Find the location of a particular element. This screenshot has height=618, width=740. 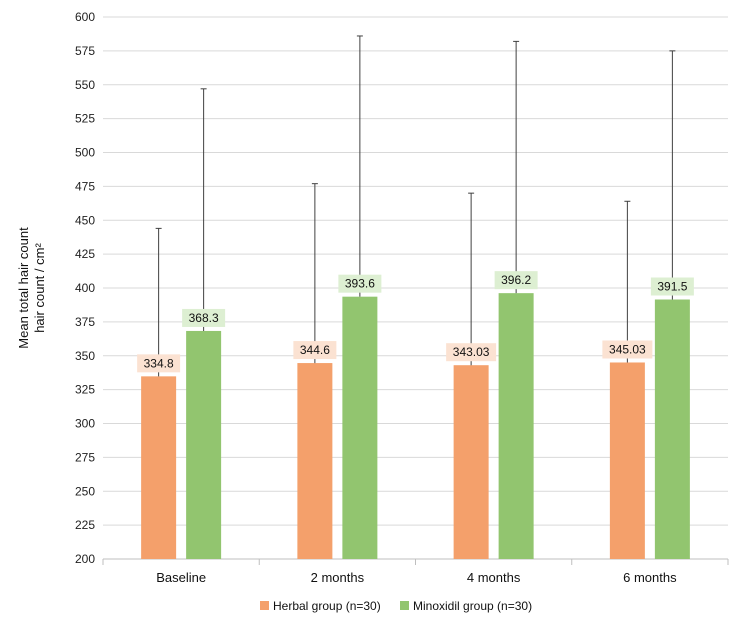

data-label: 396.2 is located at coordinates (516, 280).